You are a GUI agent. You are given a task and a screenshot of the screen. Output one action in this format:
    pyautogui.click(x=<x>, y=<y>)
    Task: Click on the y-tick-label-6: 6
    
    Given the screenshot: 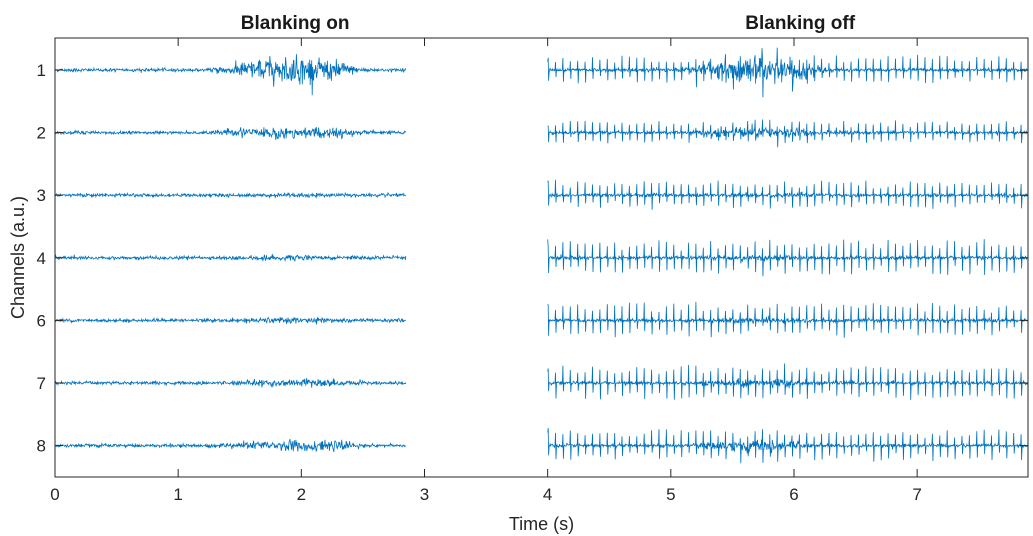 What is the action you would take?
    pyautogui.click(x=41, y=320)
    